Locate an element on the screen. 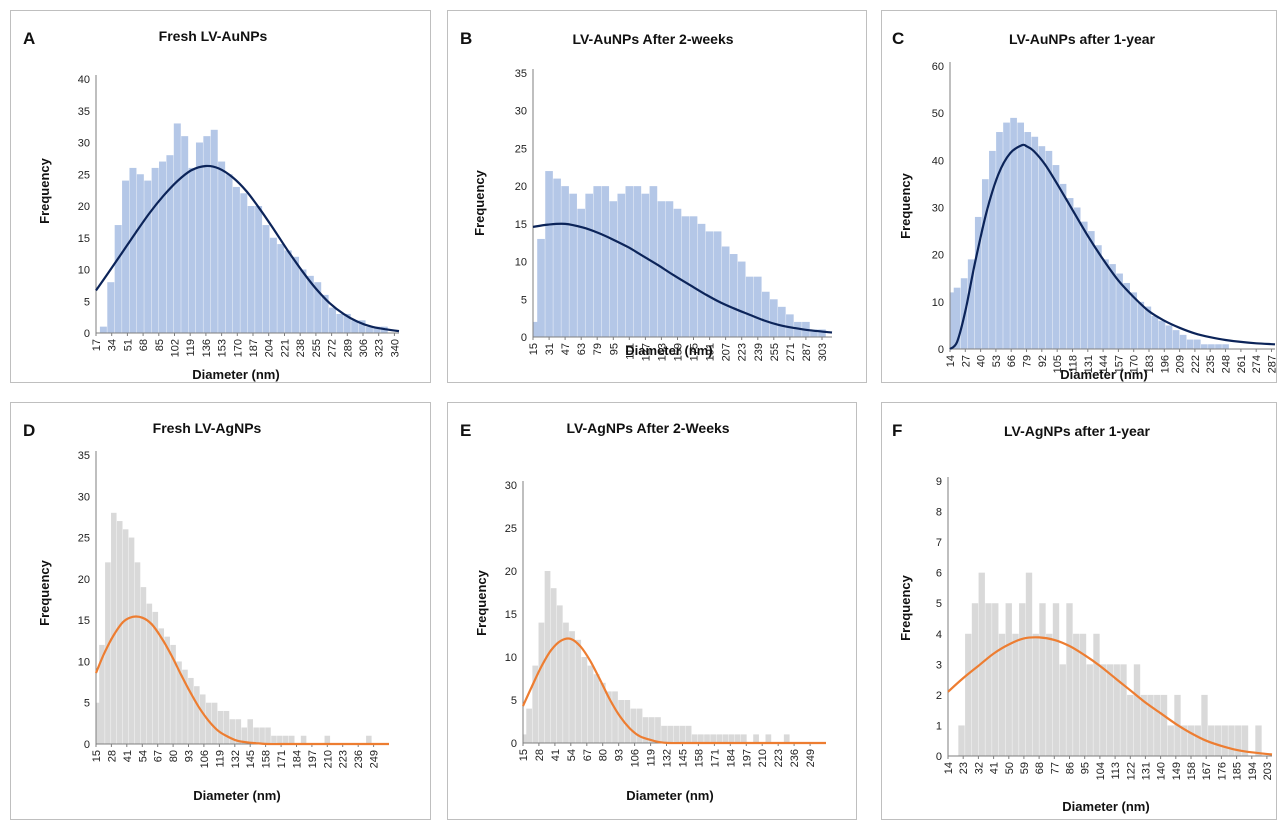  x-tick-label: 248 is located at coordinates (1227, 364).